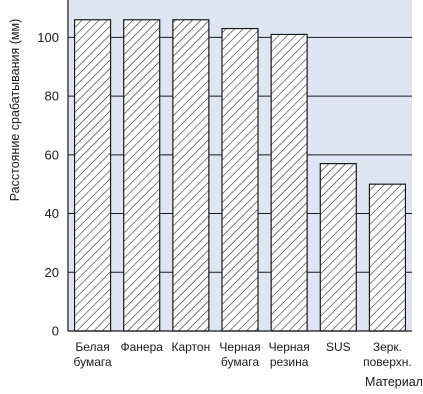 The height and width of the screenshot is (394, 423). Describe the element at coordinates (387, 347) in the screenshot. I see `x-tick-label-line: Зерк.` at that location.